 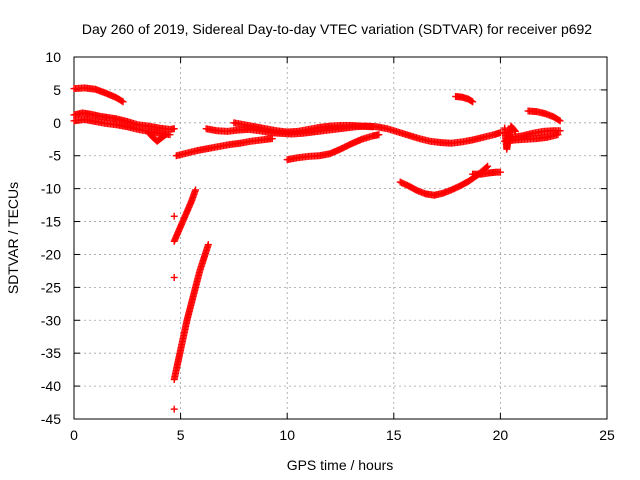 I want to click on y-tick-label: -20, so click(x=51, y=254).